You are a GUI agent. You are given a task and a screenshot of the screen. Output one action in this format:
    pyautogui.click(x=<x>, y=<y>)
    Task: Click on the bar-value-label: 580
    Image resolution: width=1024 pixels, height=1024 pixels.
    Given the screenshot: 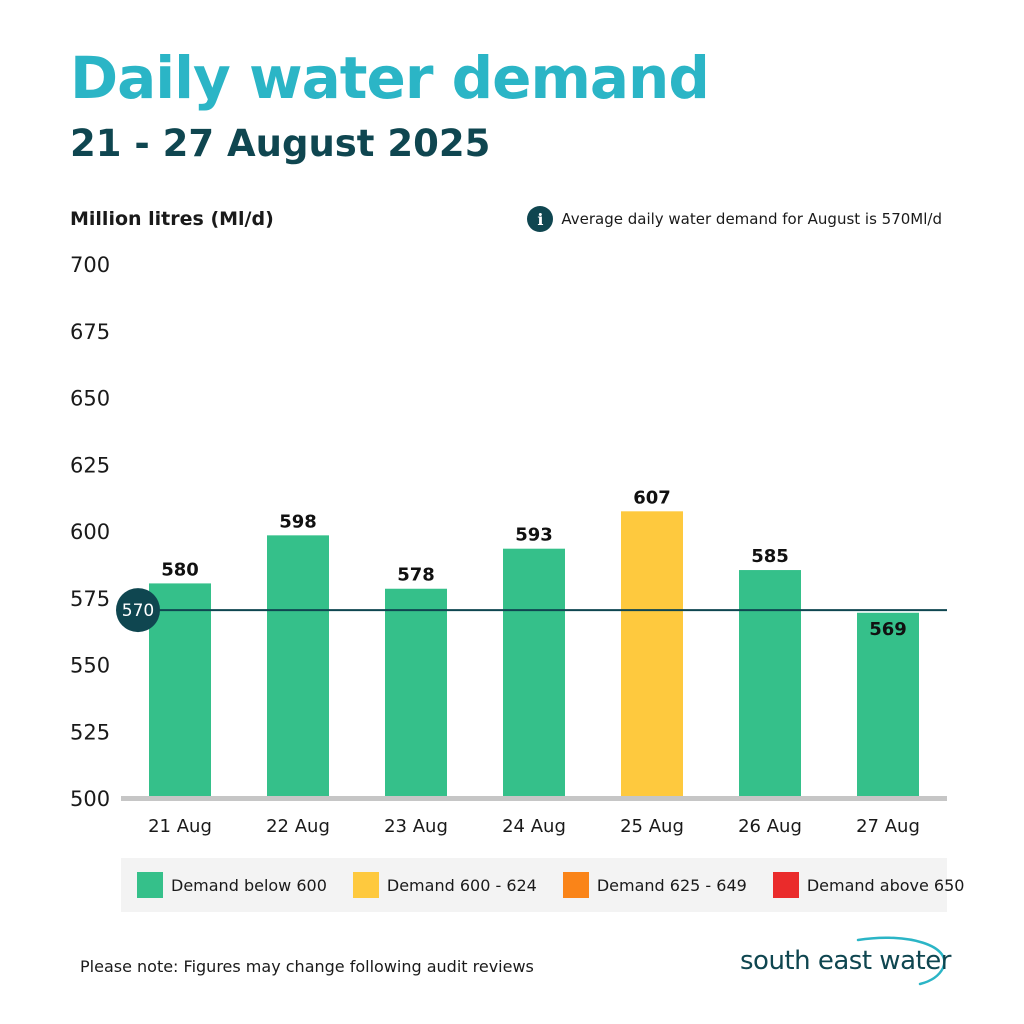 What is the action you would take?
    pyautogui.click(x=180, y=569)
    